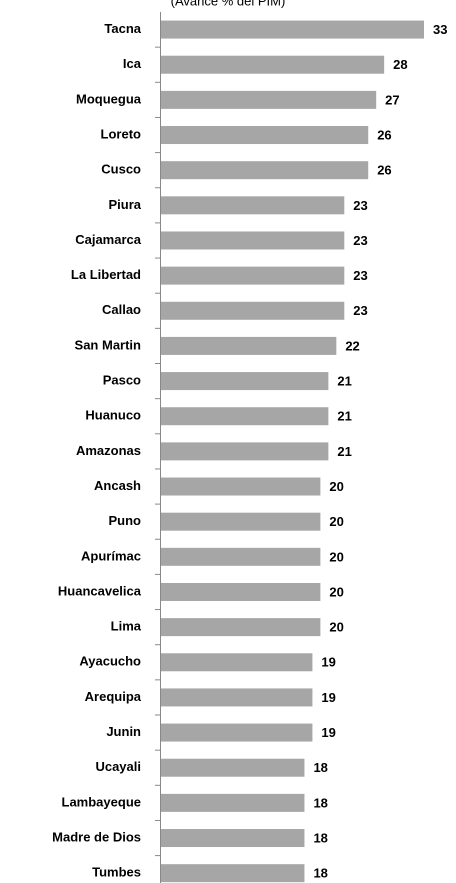  What do you see at coordinates (400, 64) in the screenshot?
I see `value-label: 28` at bounding box center [400, 64].